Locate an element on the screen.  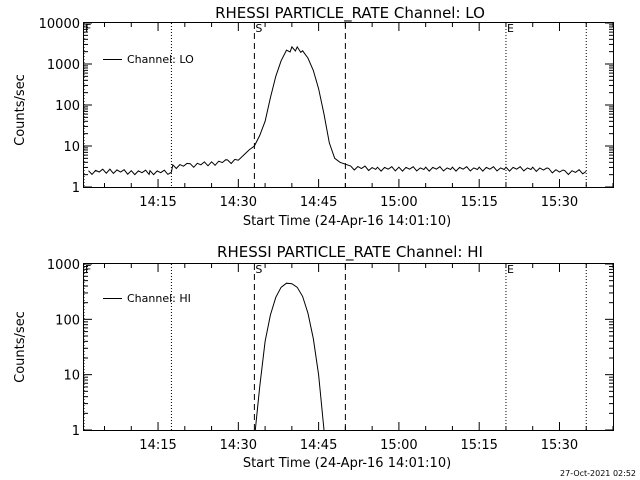
legend-label: Channel: LO is located at coordinates (160, 59).